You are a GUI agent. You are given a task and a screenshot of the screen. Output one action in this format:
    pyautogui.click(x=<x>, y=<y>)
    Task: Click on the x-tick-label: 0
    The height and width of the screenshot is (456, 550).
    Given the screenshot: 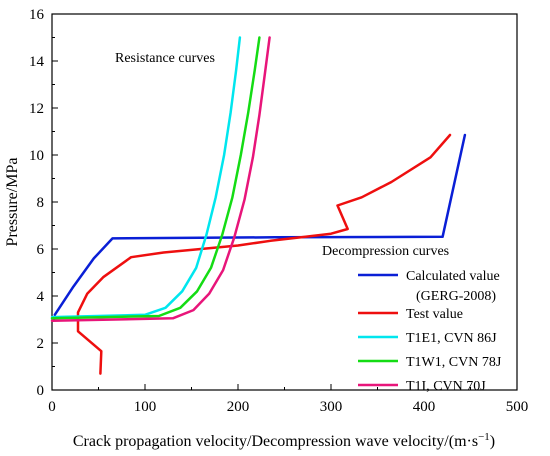 What is the action you would take?
    pyautogui.click(x=52, y=407)
    